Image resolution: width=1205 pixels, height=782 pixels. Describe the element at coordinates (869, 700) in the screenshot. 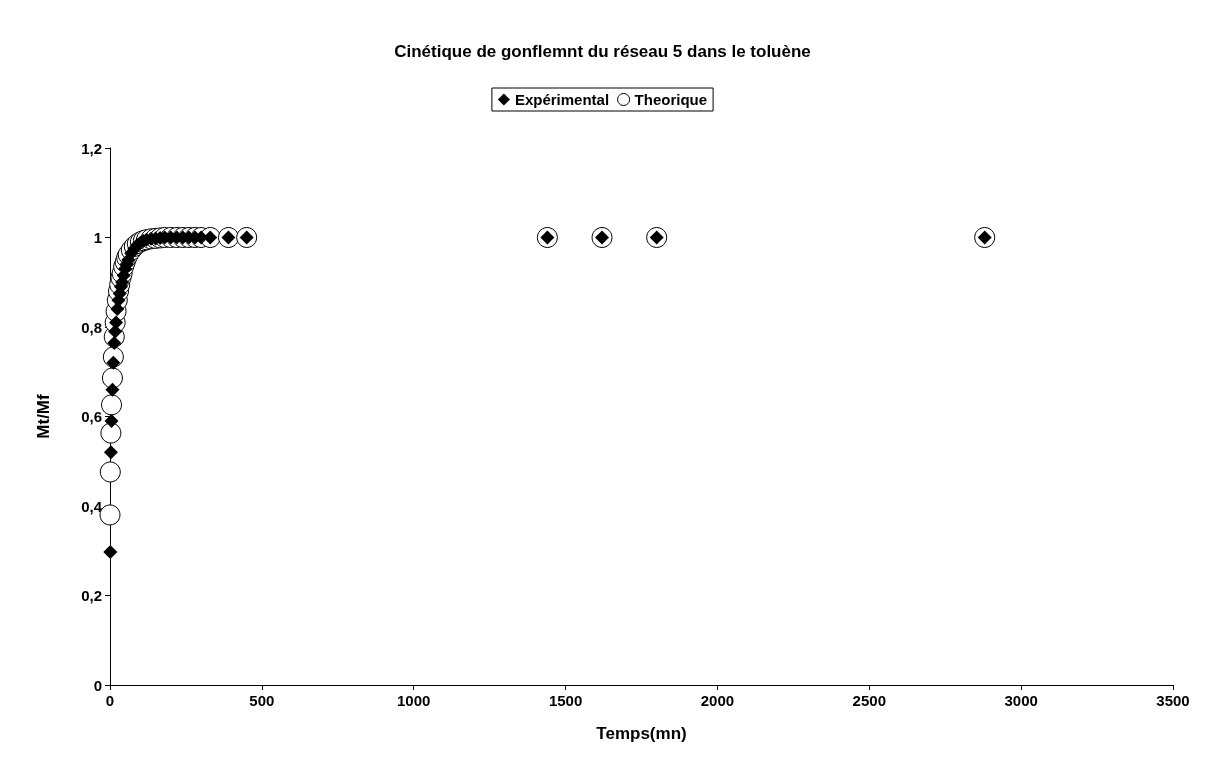

I see `x-tick-label: 2500` at that location.